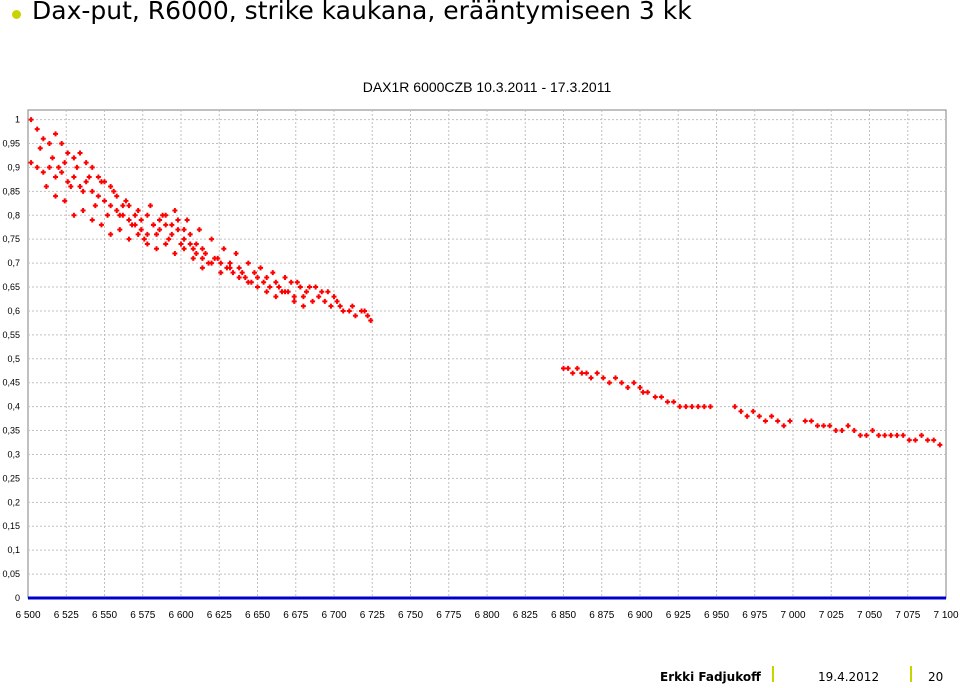 This screenshot has width=960, height=688. What do you see at coordinates (525, 615) in the screenshot?
I see `x-tick-label: 6 825` at bounding box center [525, 615].